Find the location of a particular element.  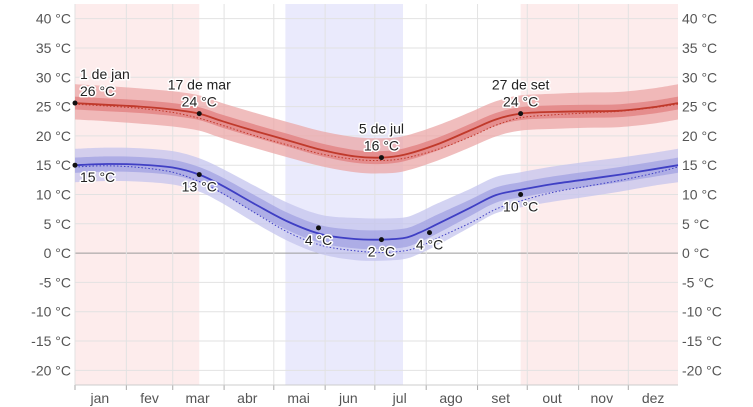

x-tick-label-set: set is located at coordinates (500, 398).